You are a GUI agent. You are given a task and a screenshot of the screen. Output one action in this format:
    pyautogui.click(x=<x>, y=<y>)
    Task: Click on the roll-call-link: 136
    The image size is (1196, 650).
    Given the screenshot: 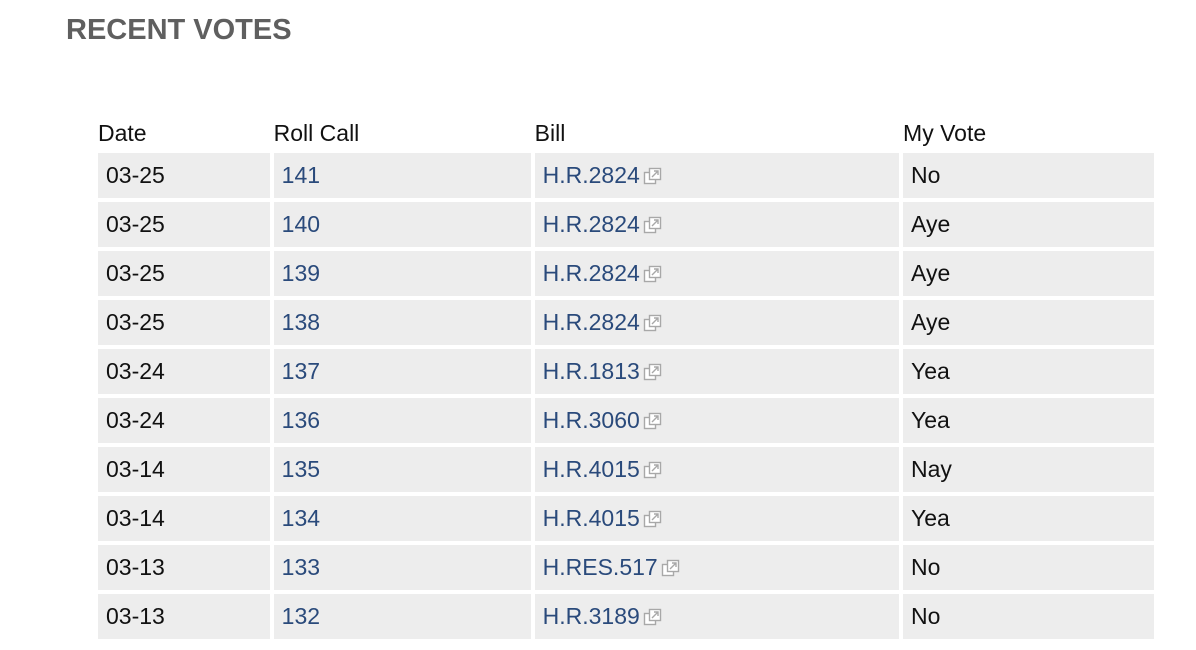 What is the action you would take?
    pyautogui.click(x=301, y=420)
    